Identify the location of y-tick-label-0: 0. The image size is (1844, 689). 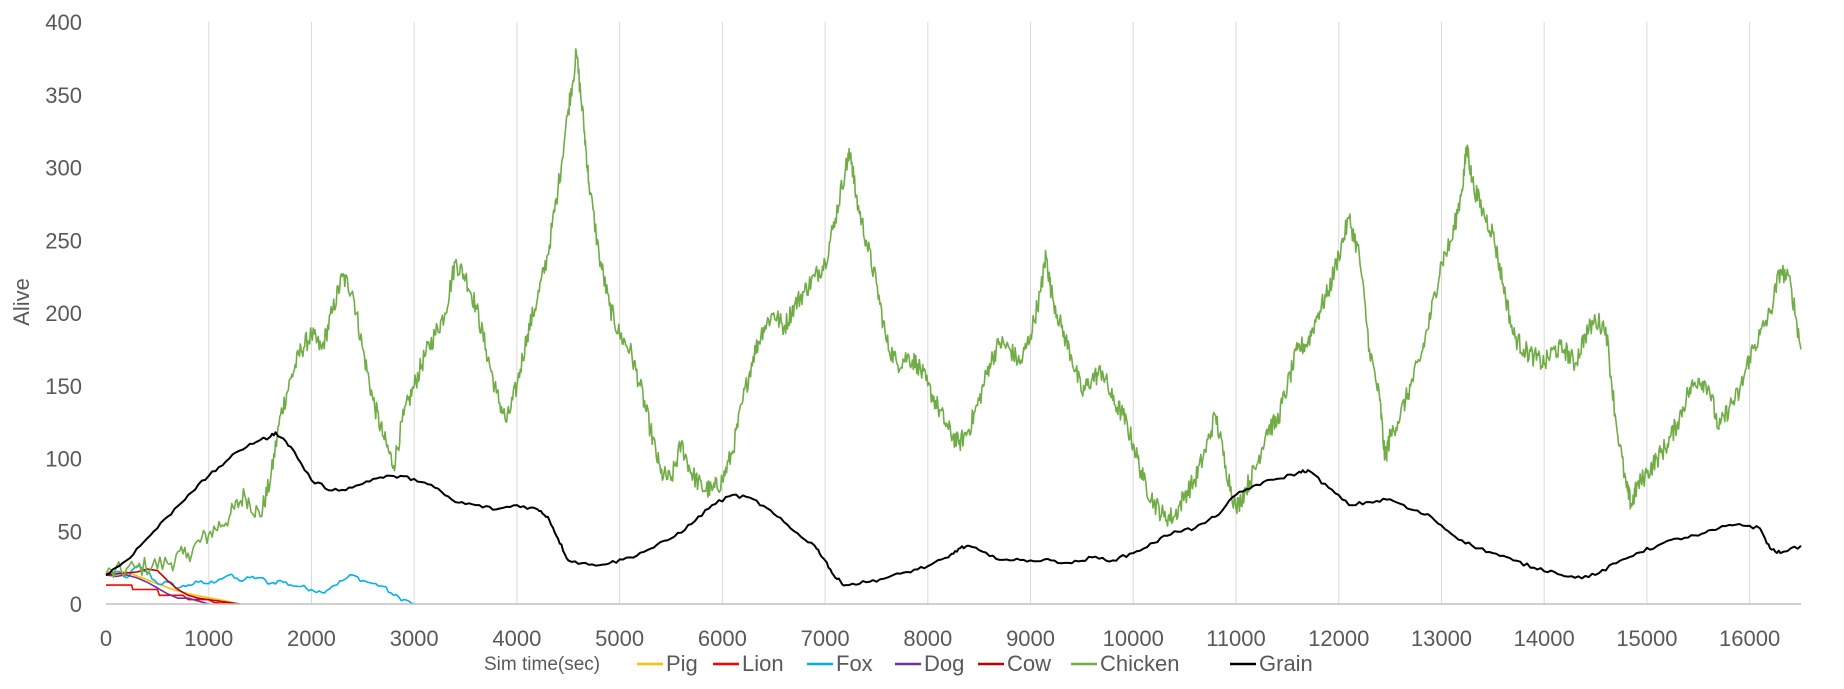
(76, 604).